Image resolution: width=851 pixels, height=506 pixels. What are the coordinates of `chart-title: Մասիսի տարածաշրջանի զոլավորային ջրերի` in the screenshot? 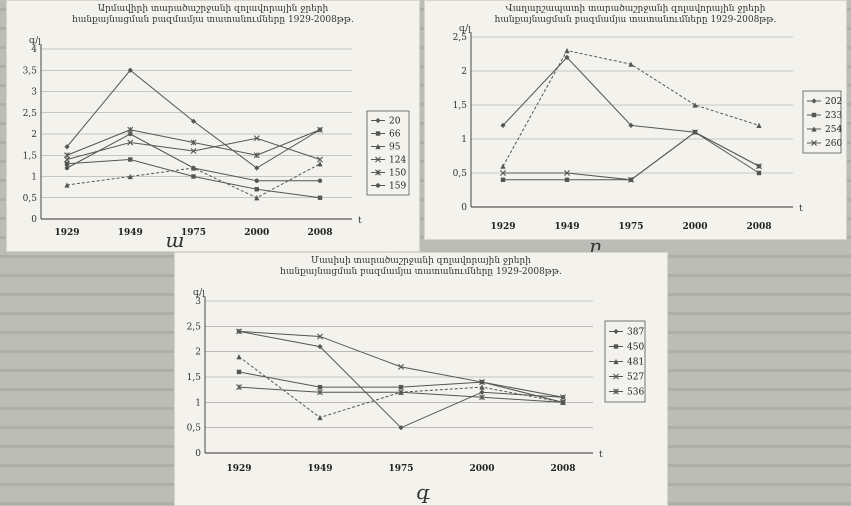 It's located at (421, 261).